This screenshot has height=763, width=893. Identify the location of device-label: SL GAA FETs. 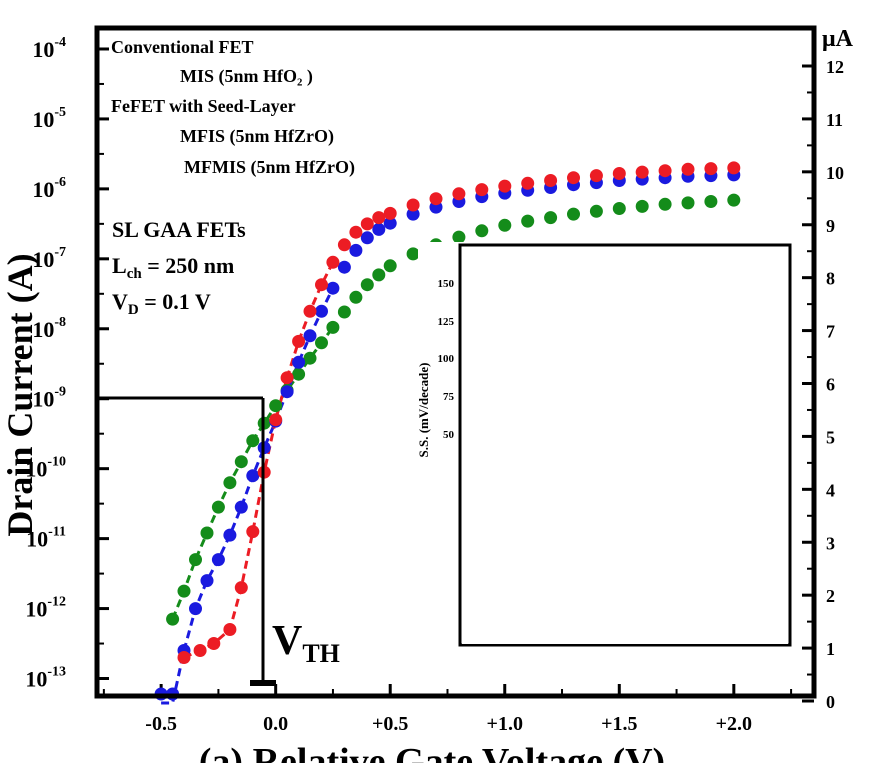
(179, 229).